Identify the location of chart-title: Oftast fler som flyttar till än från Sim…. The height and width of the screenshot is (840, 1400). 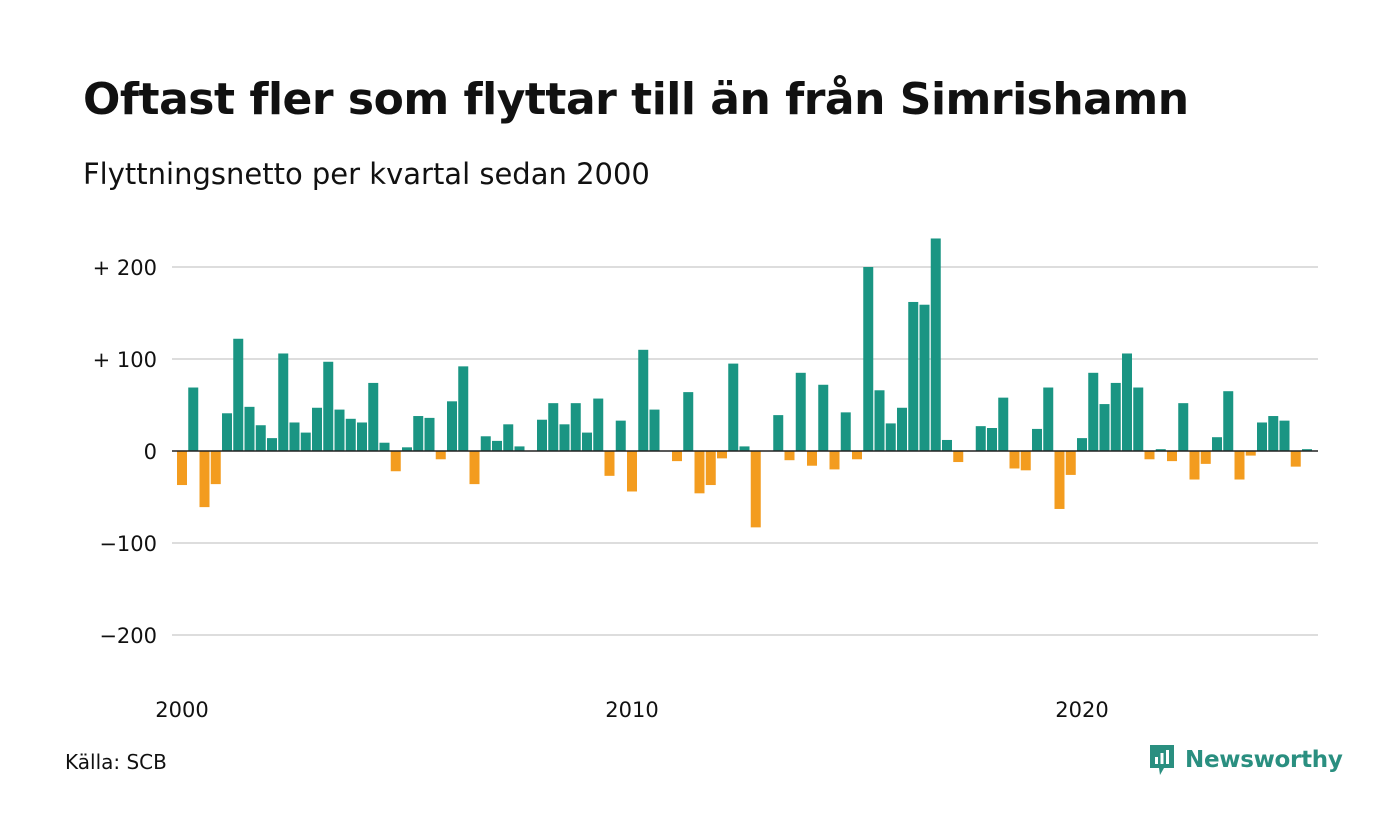
(636, 99).